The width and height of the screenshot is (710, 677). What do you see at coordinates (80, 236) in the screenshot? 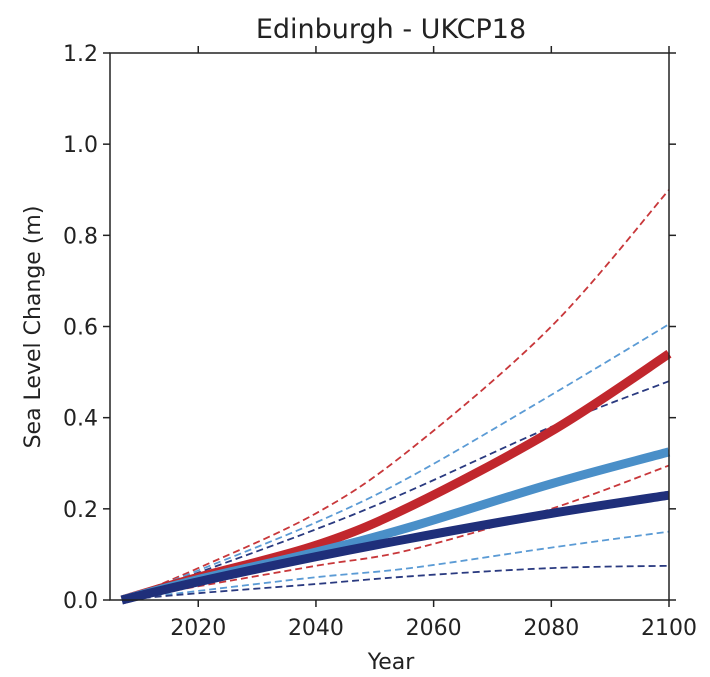
I see `y-tick-label: 0.8` at bounding box center [80, 236].